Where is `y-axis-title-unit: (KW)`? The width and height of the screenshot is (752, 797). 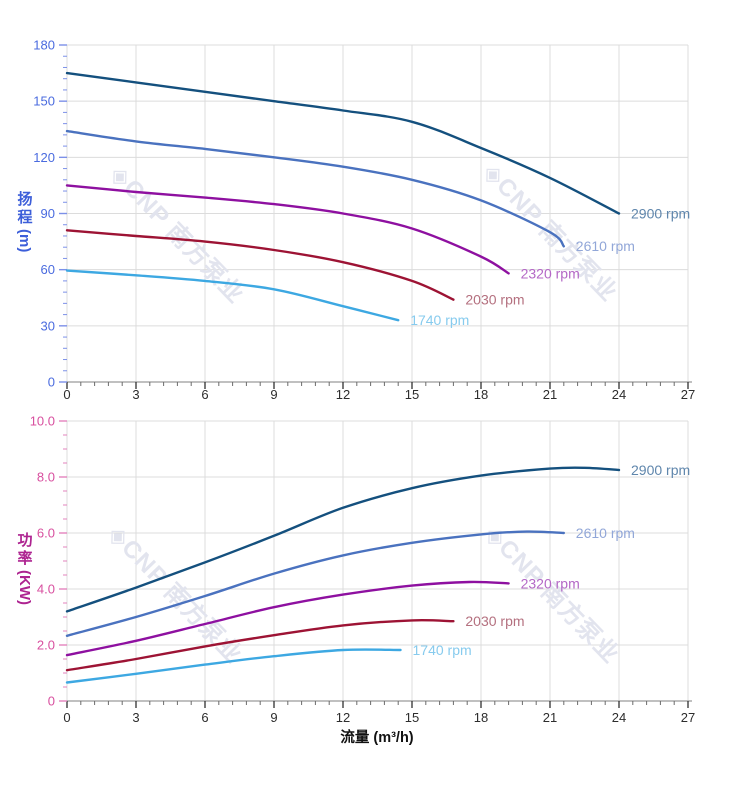
y-axis-title-unit: (KW) is located at coordinates (24, 587).